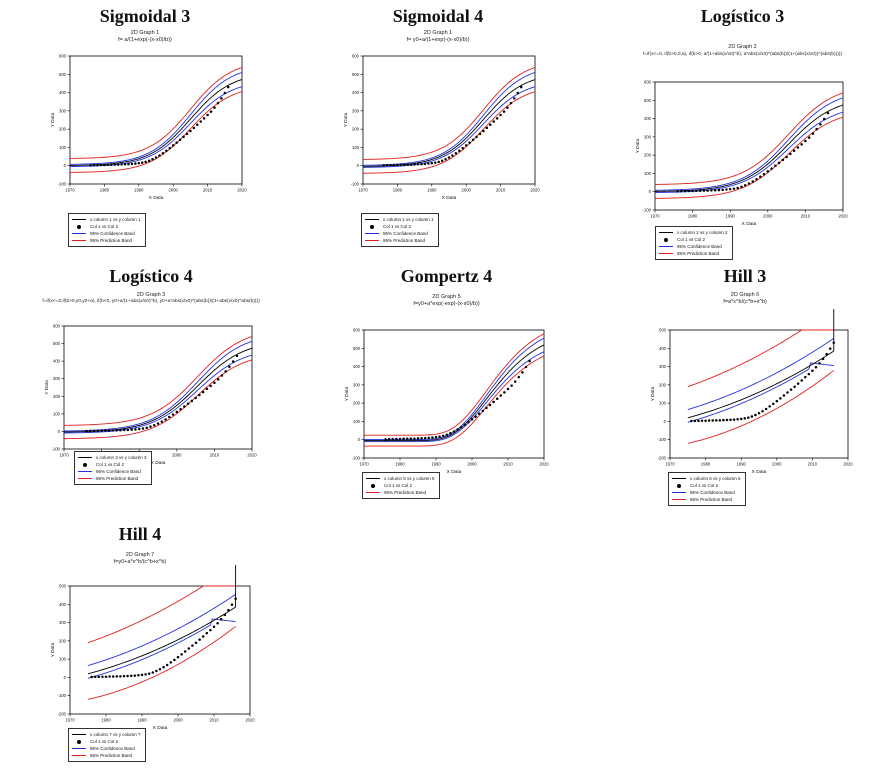  I want to click on legend-item: x column 7 vs y column 7, so click(106, 734).